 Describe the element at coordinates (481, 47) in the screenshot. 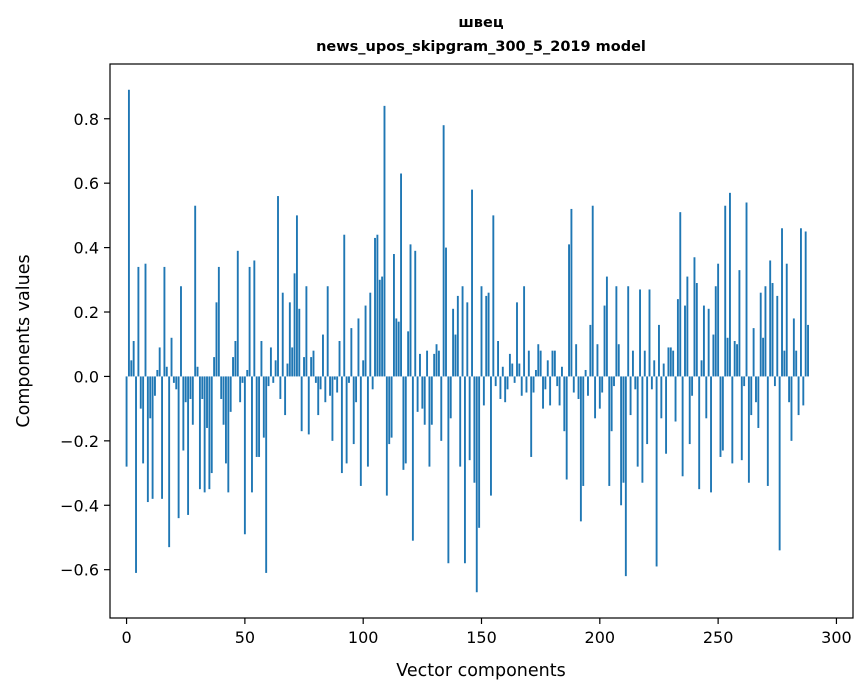

I see `chart-title-model: news_upos_skipgram_300_5_2019 model` at that location.